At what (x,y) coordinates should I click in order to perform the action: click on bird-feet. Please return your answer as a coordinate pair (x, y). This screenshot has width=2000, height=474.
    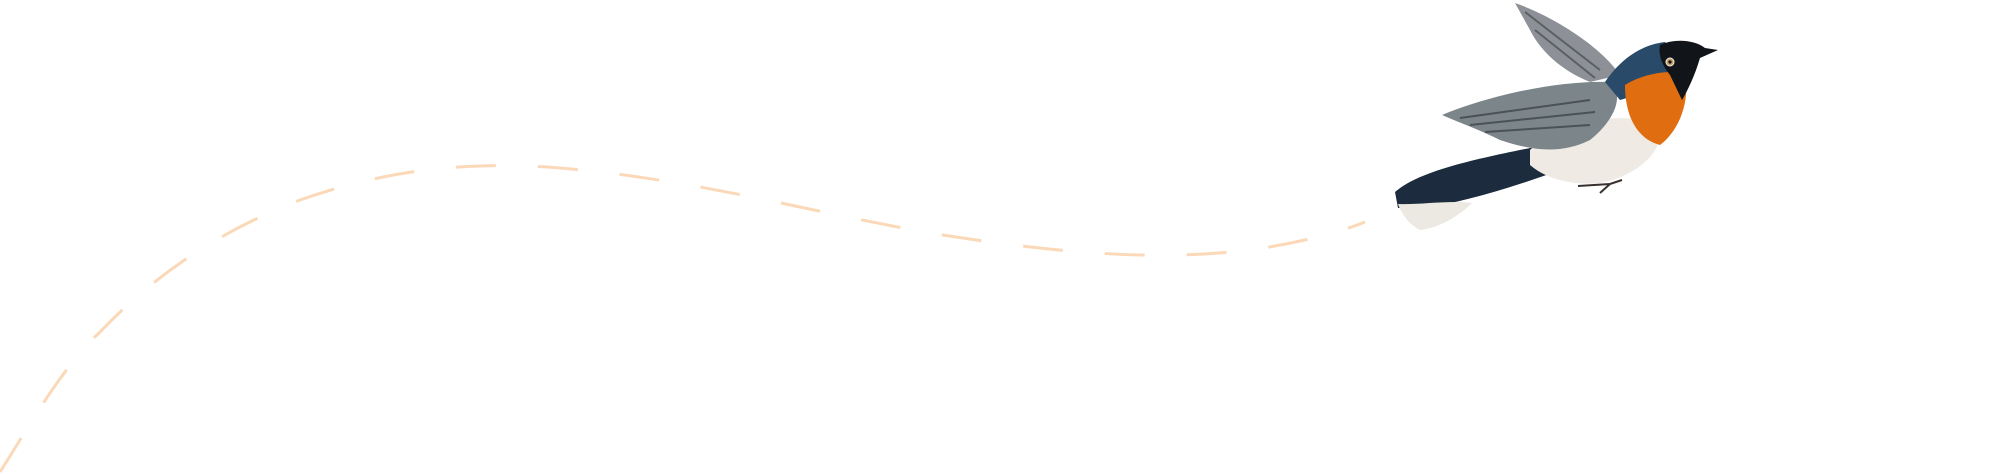
    Looking at the image, I should click on (1600, 186).